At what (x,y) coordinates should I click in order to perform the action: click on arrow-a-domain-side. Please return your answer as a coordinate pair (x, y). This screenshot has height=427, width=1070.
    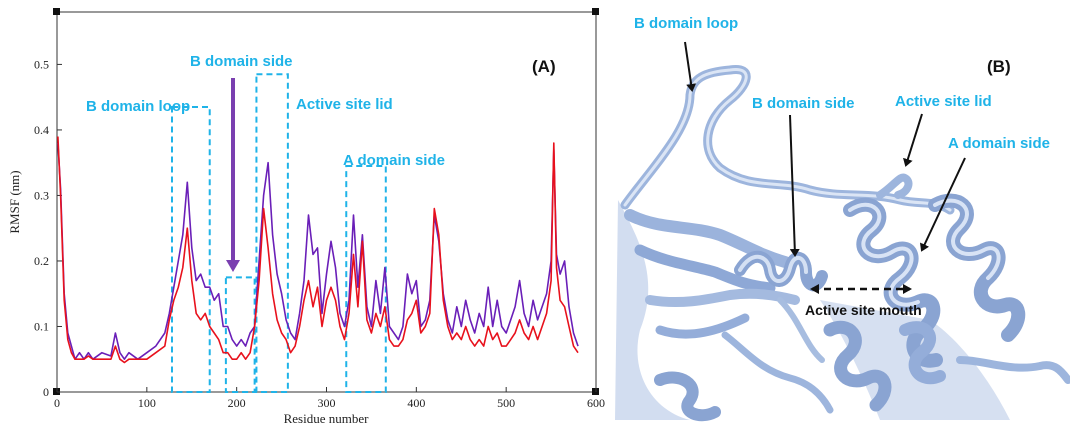
    Looking at the image, I should click on (943, 204).